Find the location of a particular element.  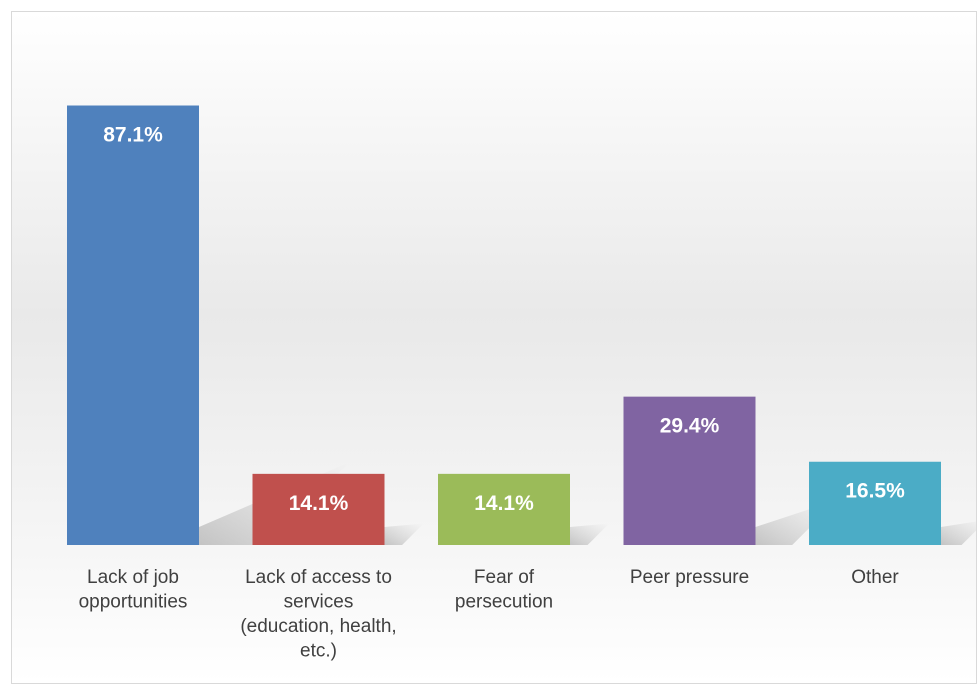

category-label: Other is located at coordinates (875, 577).